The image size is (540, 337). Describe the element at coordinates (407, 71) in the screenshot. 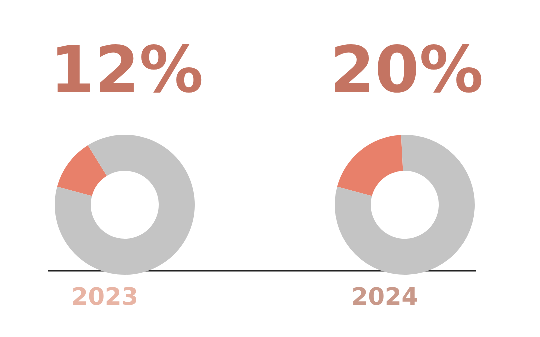

I see `data-label: 20%` at that location.